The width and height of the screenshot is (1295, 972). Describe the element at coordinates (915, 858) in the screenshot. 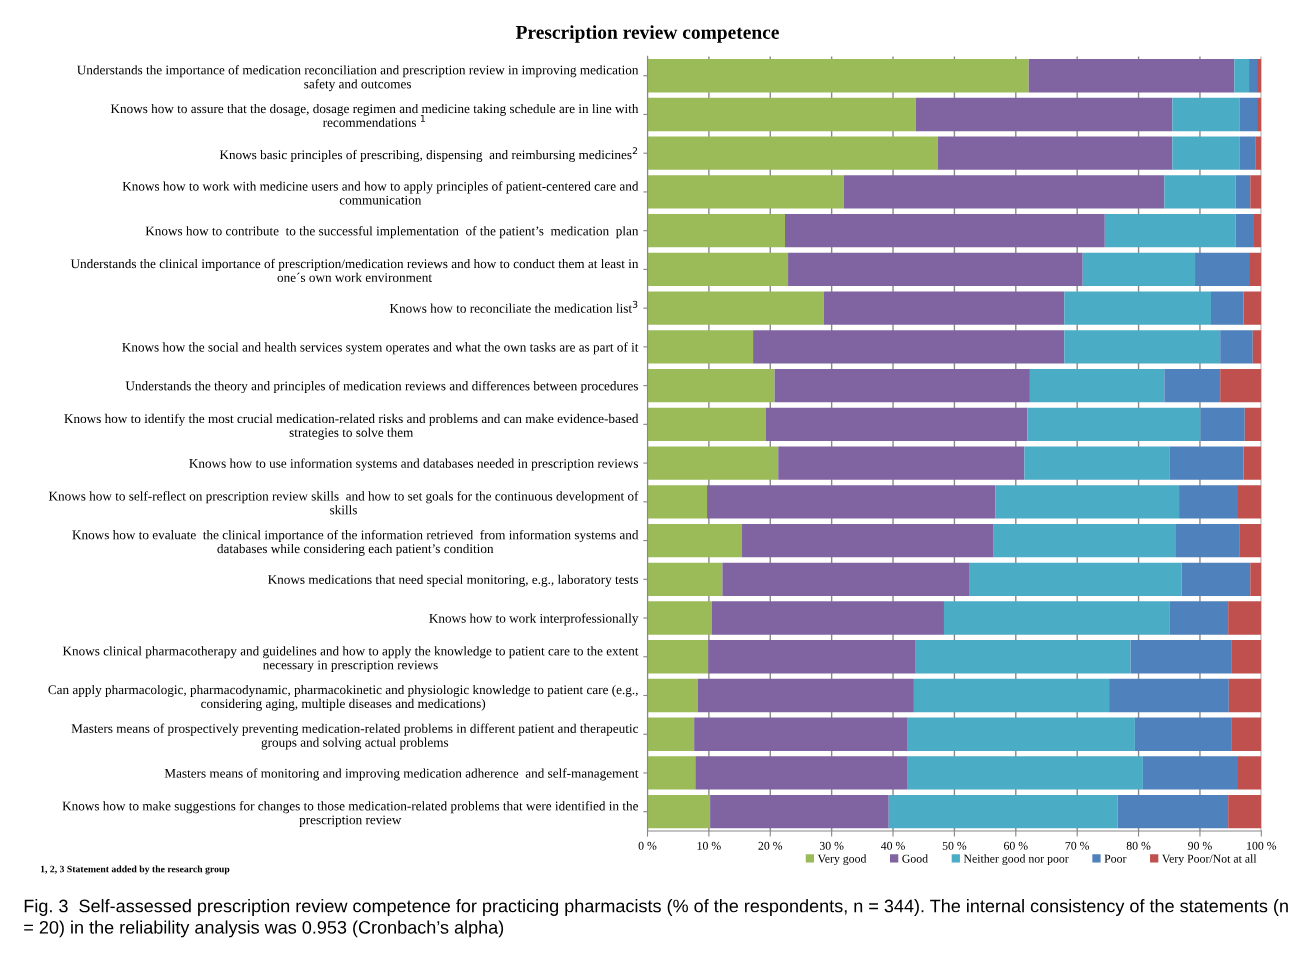

I see `legend-label: Good` at that location.